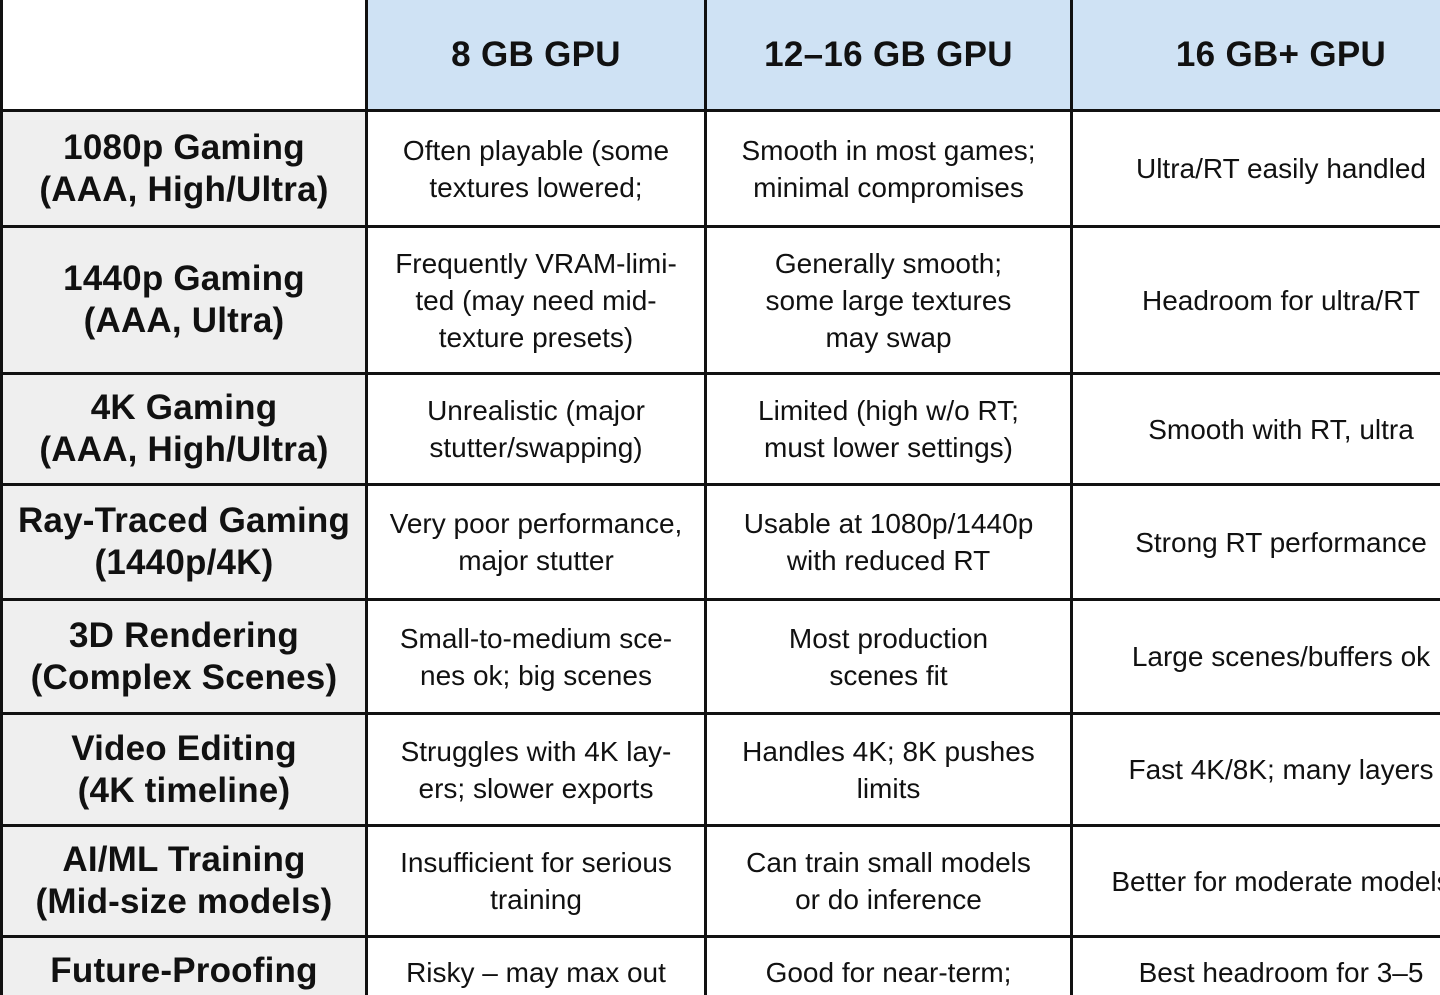 The image size is (1440, 995). What do you see at coordinates (537, 170) in the screenshot?
I see `cell-1080p-8gb: Often playable (some textures lowered;` at bounding box center [537, 170].